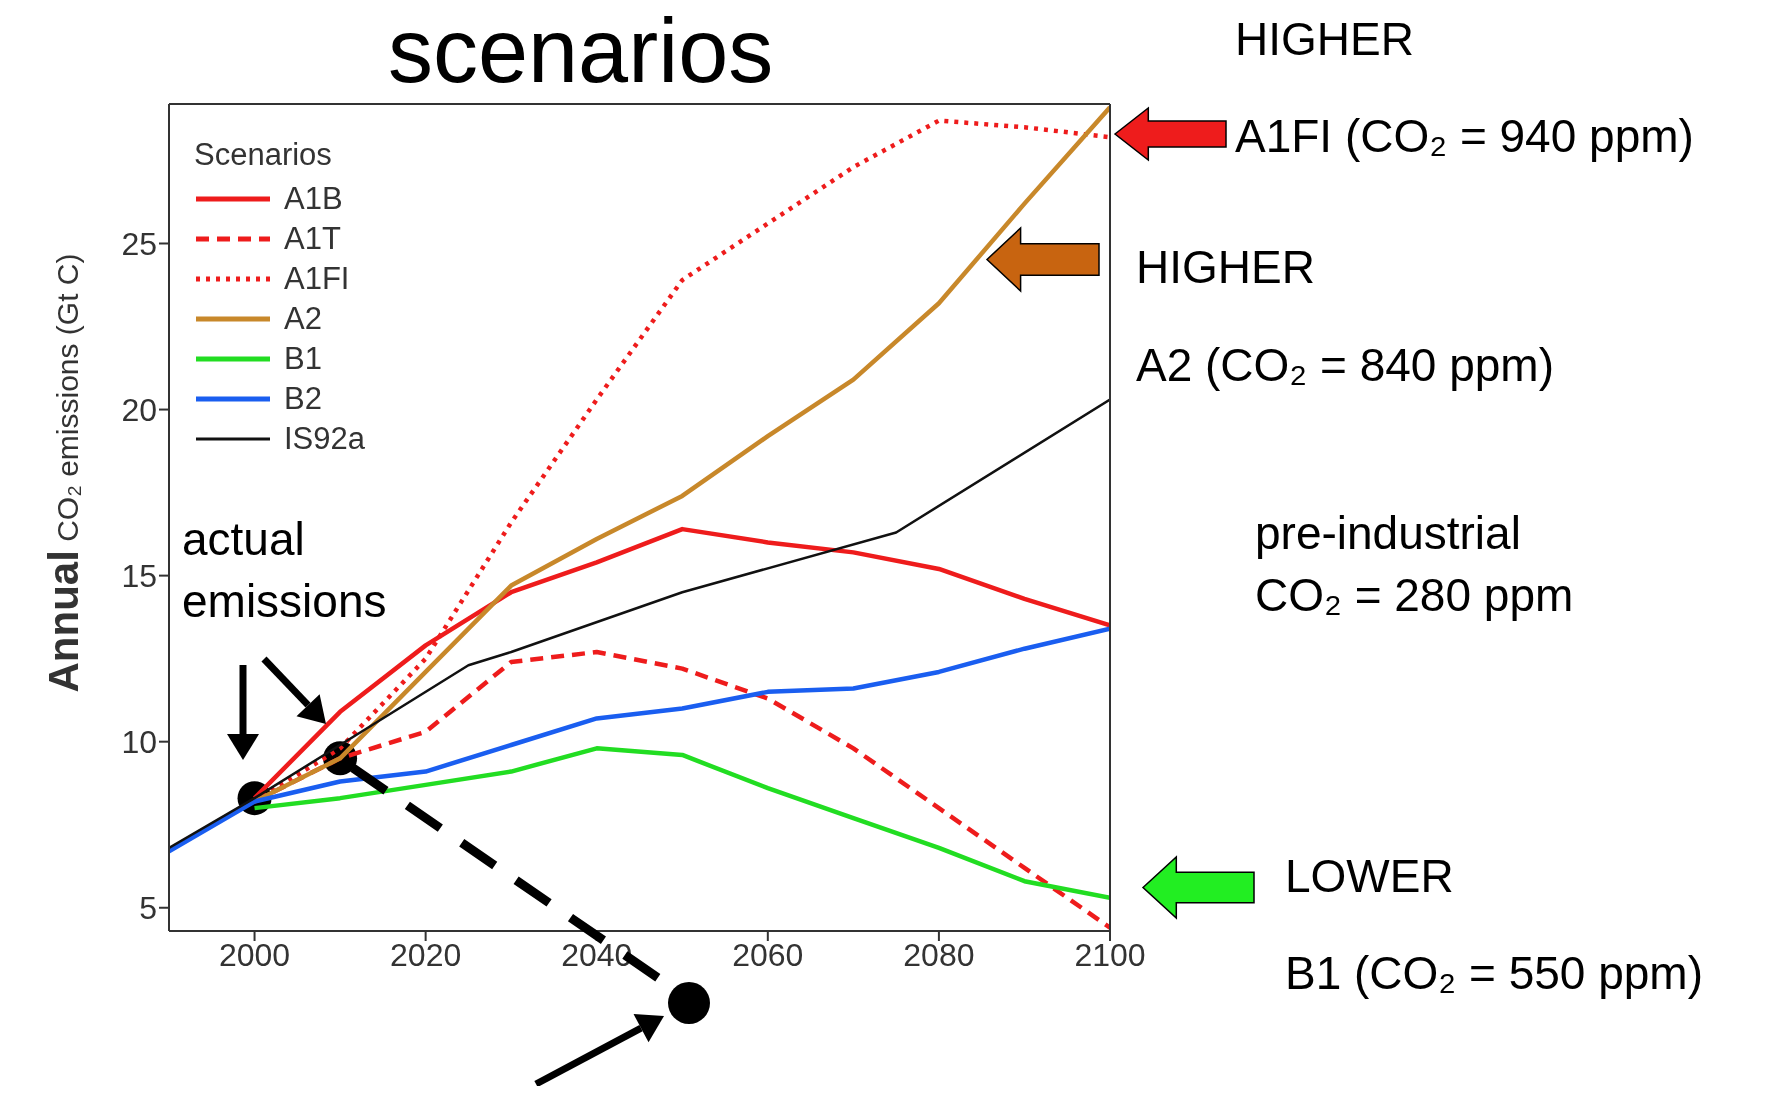 The height and width of the screenshot is (1094, 1787). Describe the element at coordinates (939, 954) in the screenshot. I see `x-tick-label: 2080` at that location.